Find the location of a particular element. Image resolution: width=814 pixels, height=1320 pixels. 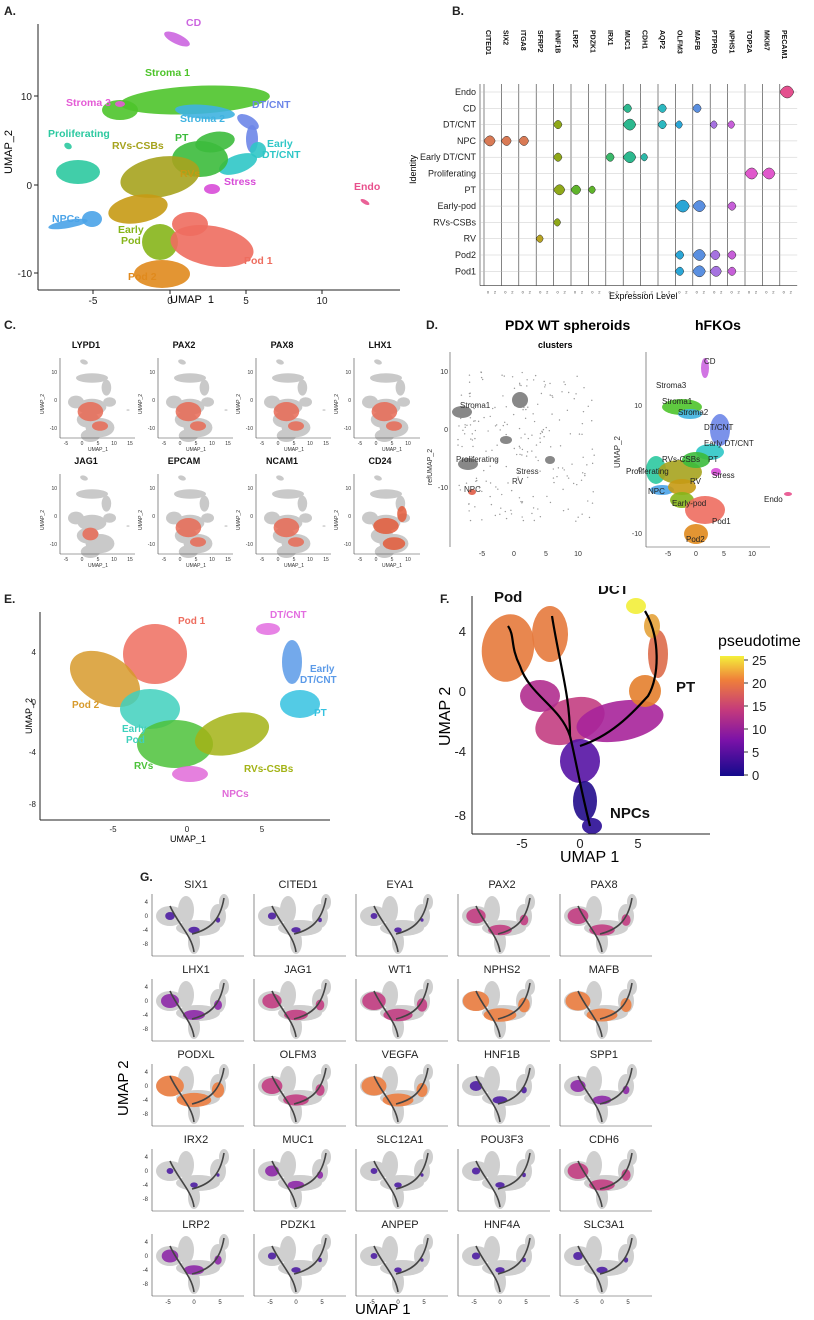

panel-e-ylabel: UMAP_2 is located at coordinates (29, 716).